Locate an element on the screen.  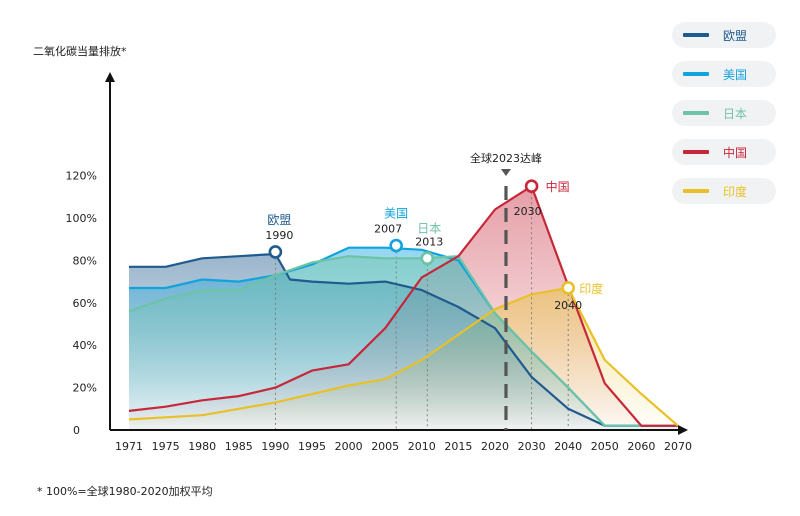
x-tick-label: 2030 is located at coordinates (532, 446).